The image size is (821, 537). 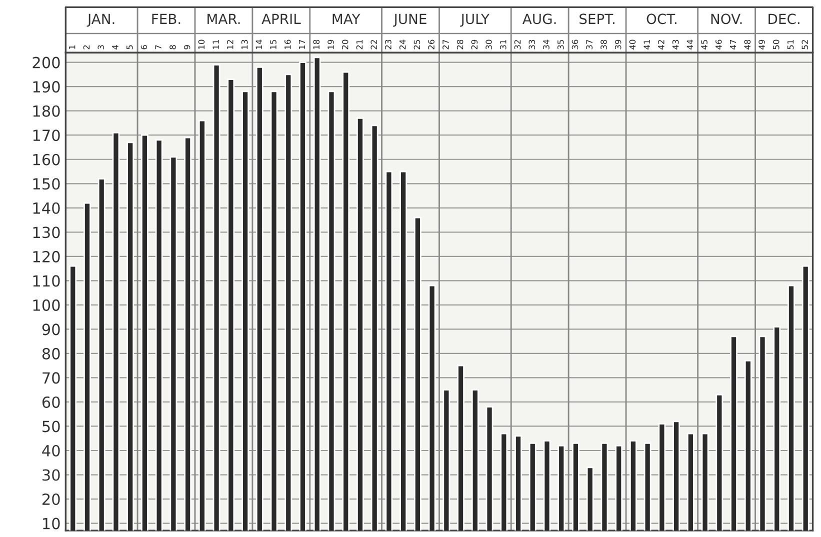 I want to click on x-tick-label: 42, so click(x=661, y=45).